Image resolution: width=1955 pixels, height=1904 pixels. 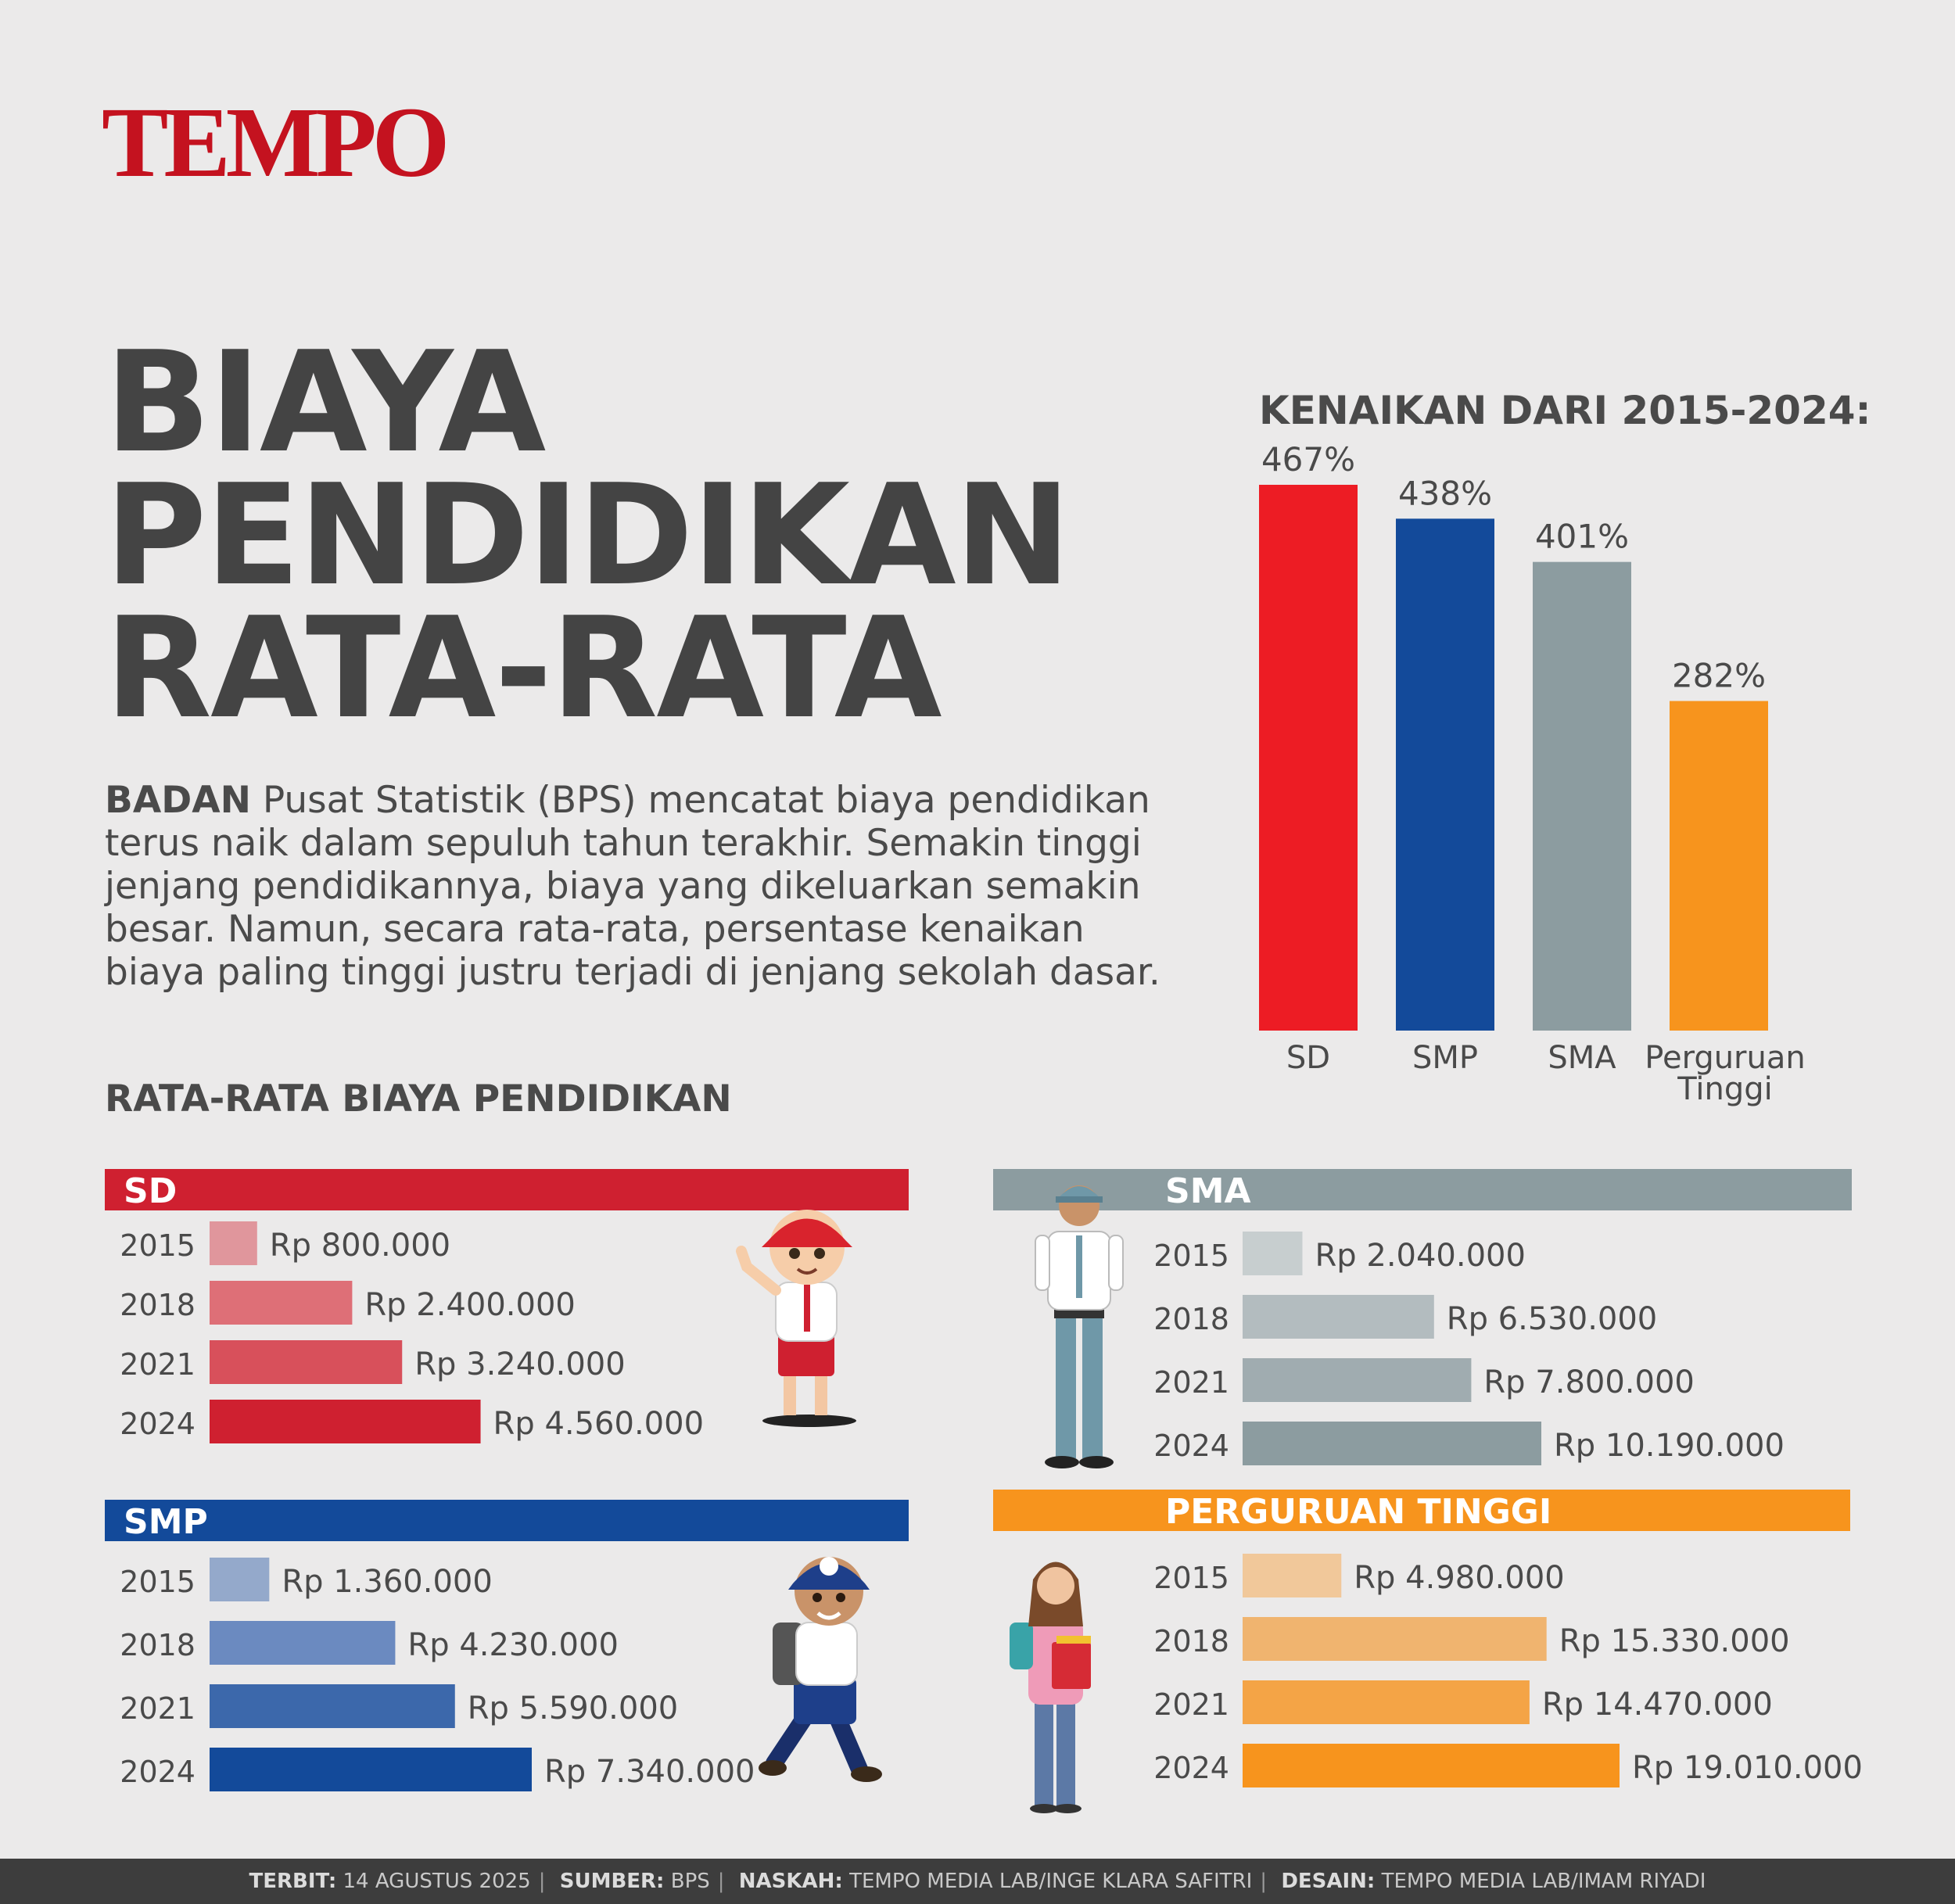 What do you see at coordinates (158, 1582) in the screenshot?
I see `smp-year-label-0: 2015` at bounding box center [158, 1582].